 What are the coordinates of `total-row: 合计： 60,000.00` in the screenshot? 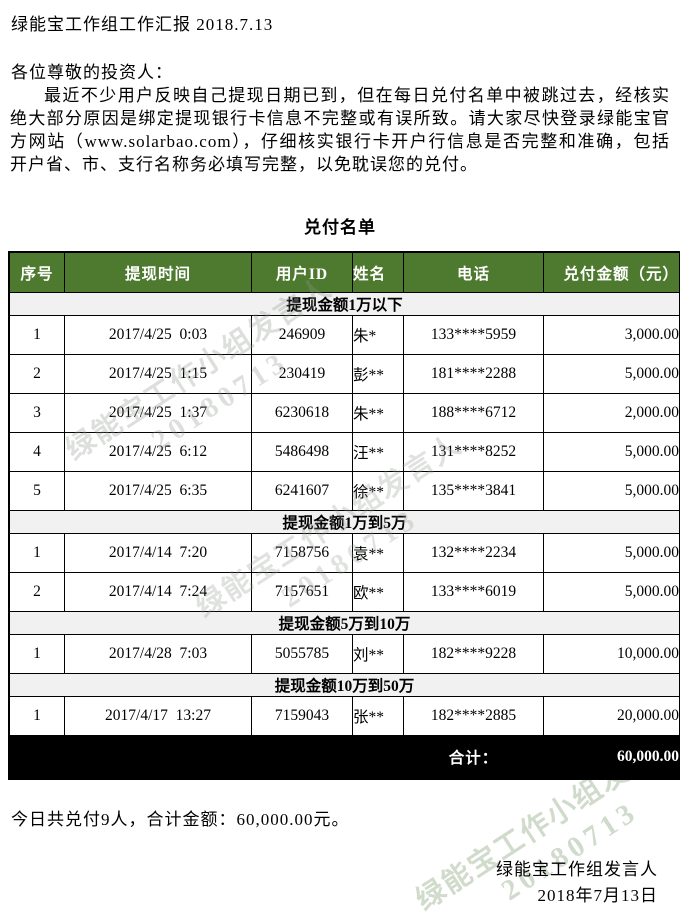 It's located at (344, 757).